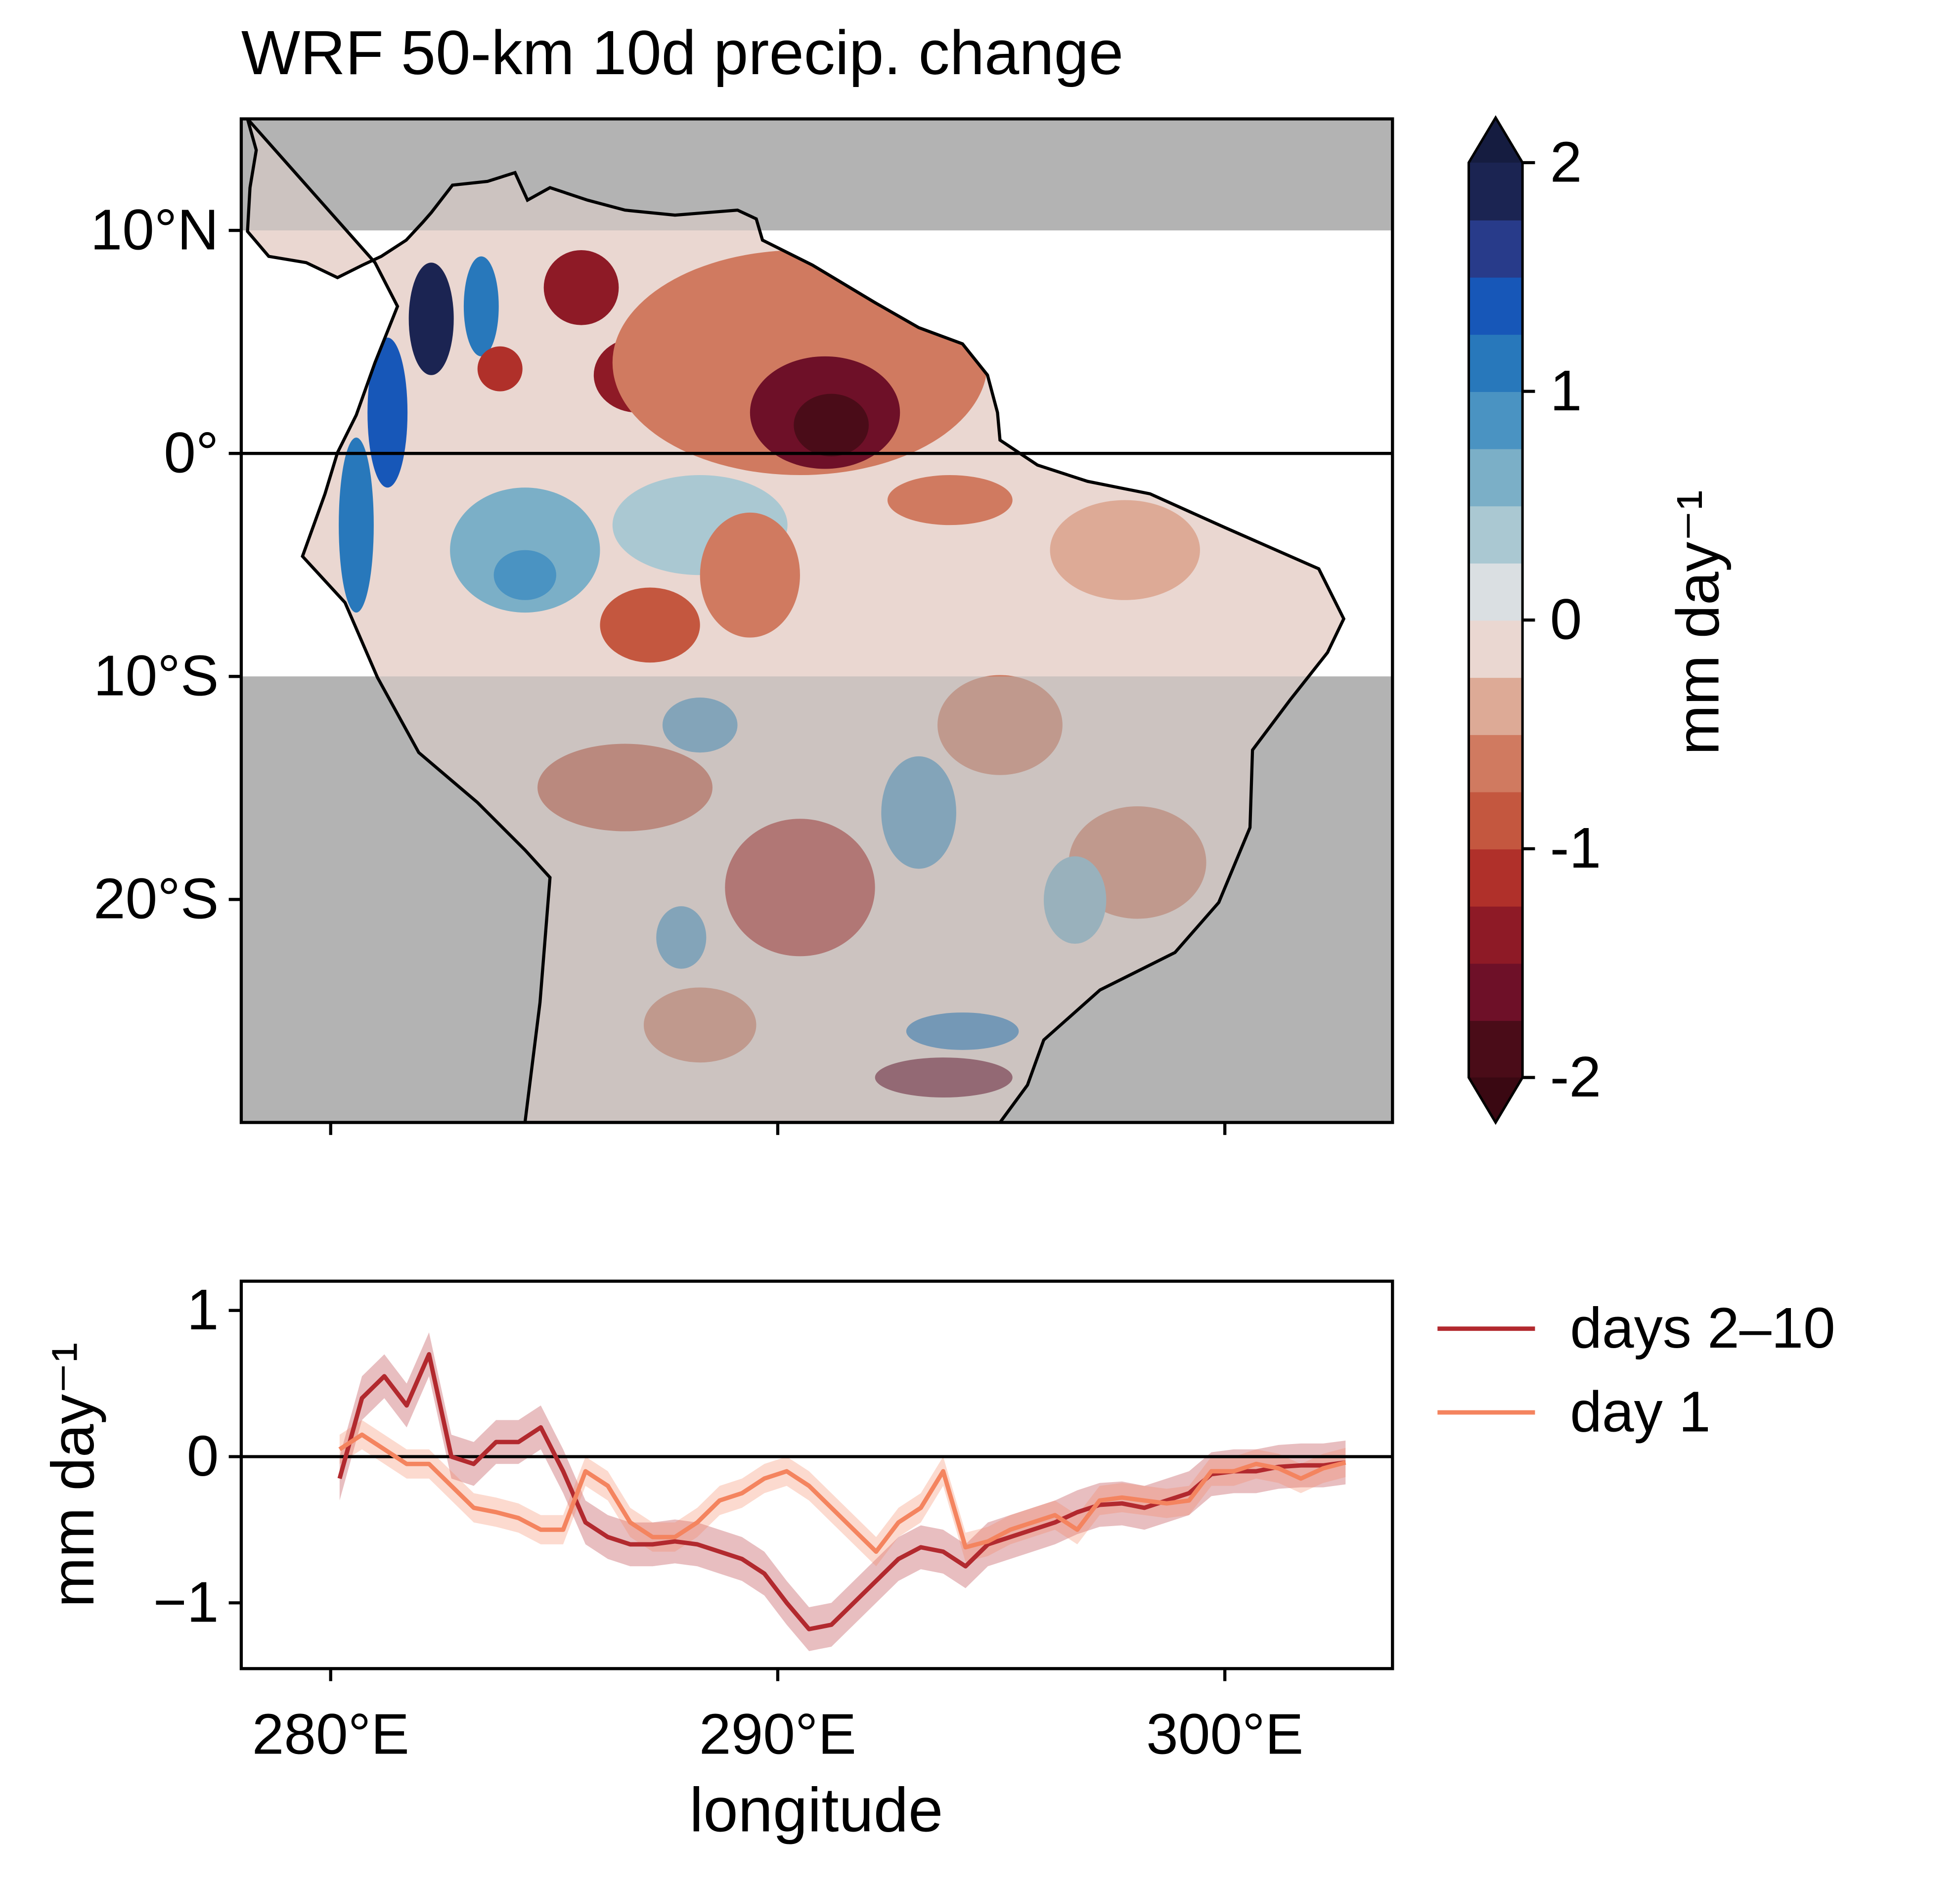 The width and height of the screenshot is (1960, 1885). I want to click on y-tick-label: 1, so click(203, 1309).